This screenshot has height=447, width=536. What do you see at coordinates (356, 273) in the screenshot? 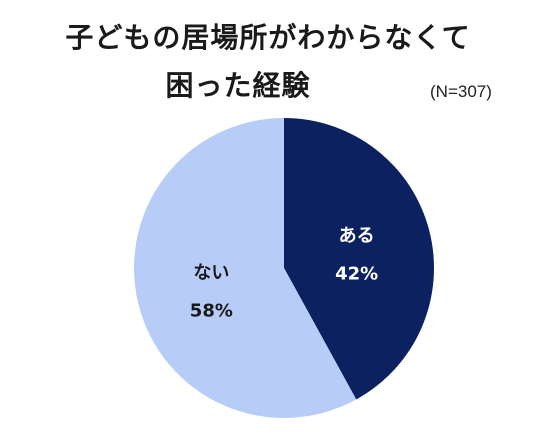
I see `slice-value-label-0: 42%` at bounding box center [356, 273].